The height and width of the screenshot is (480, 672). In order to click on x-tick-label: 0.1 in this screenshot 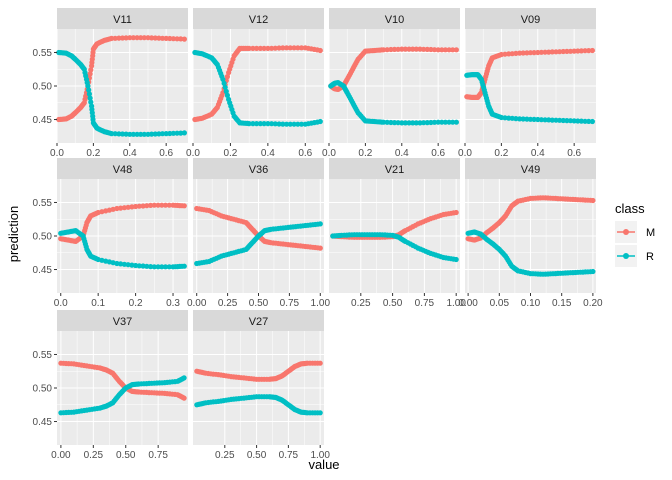, I will do `click(98, 303)`.